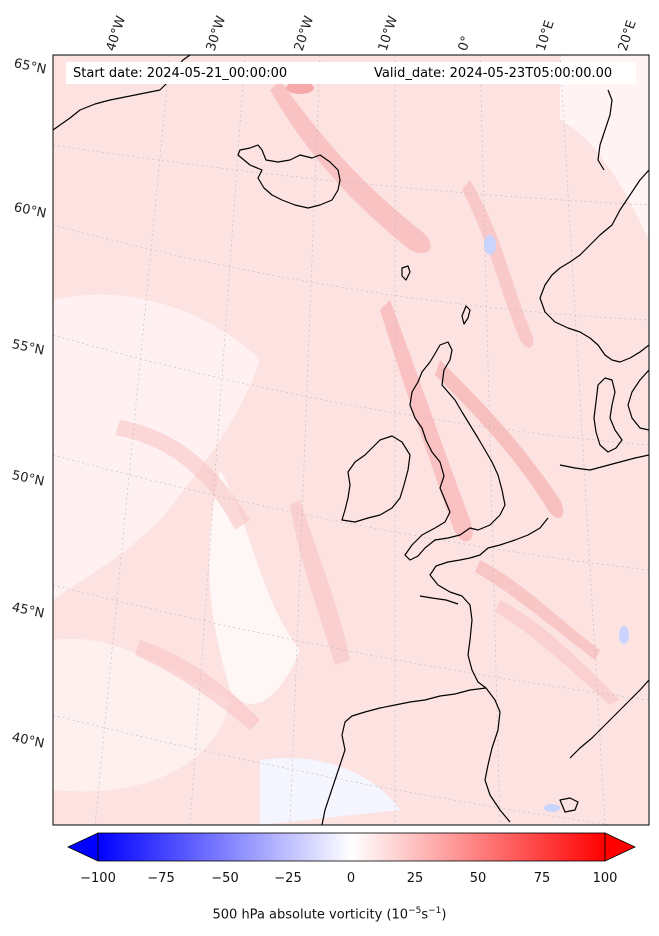 The width and height of the screenshot is (659, 936). Describe the element at coordinates (444, 915) in the screenshot. I see `colorbar-label-close: )` at that location.